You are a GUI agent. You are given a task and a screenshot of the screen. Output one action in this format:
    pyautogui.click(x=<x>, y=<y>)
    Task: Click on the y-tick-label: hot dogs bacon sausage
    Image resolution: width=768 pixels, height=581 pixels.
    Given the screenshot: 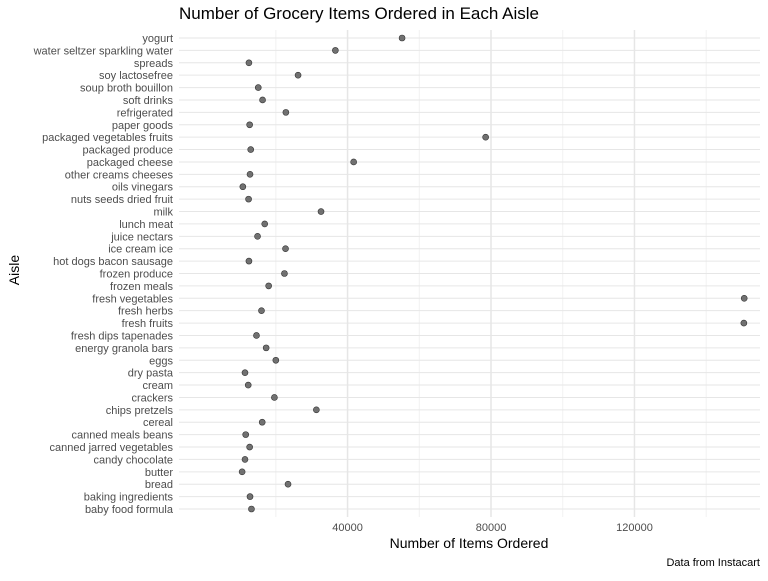 What is the action you would take?
    pyautogui.click(x=113, y=262)
    